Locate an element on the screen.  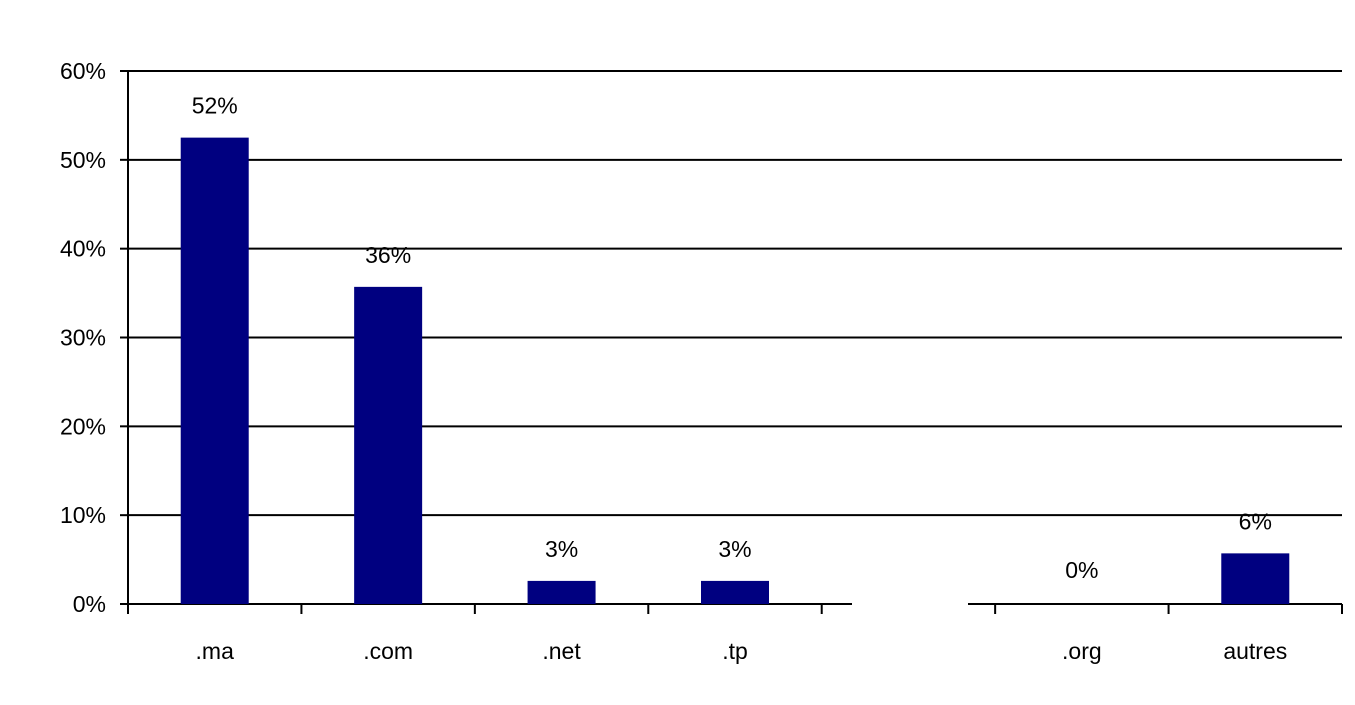
data-label: 0% is located at coordinates (1081, 570).